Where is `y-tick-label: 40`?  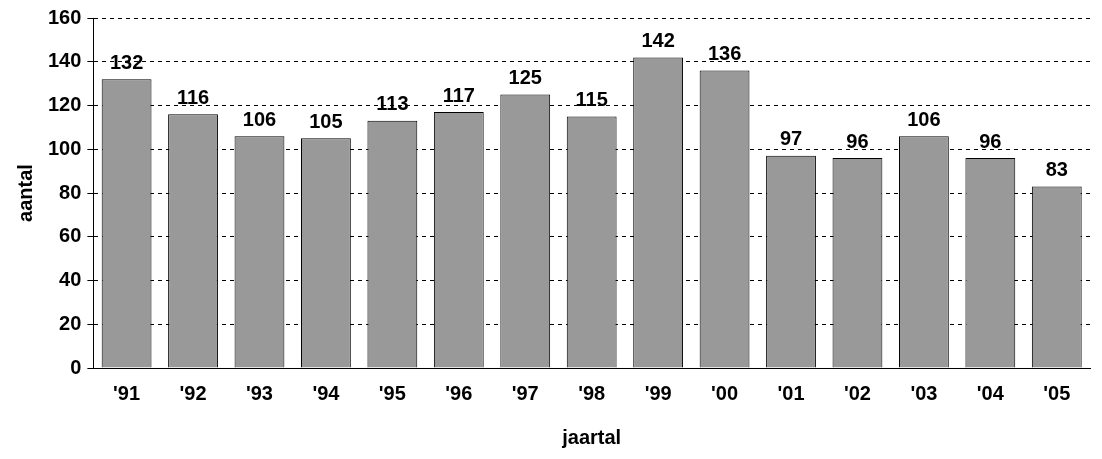 y-tick-label: 40 is located at coordinates (70, 279).